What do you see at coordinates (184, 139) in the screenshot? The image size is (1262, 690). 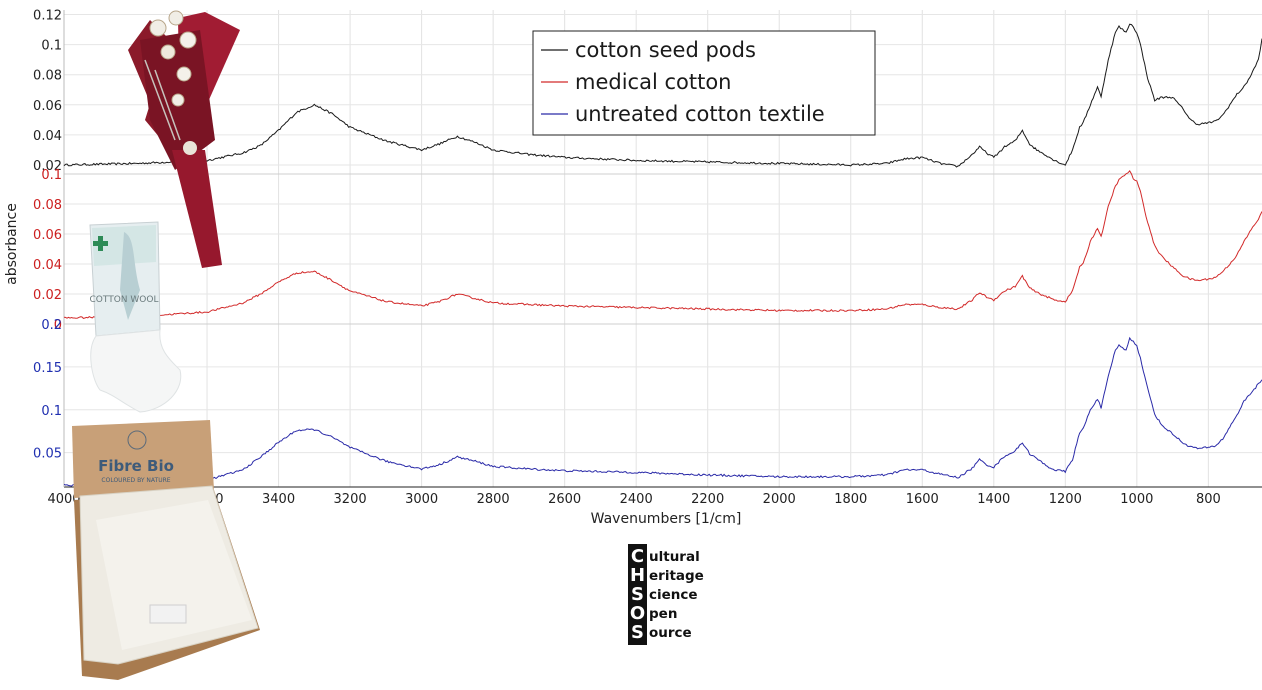 I see `cotton-pods-bouquet-icon` at bounding box center [184, 139].